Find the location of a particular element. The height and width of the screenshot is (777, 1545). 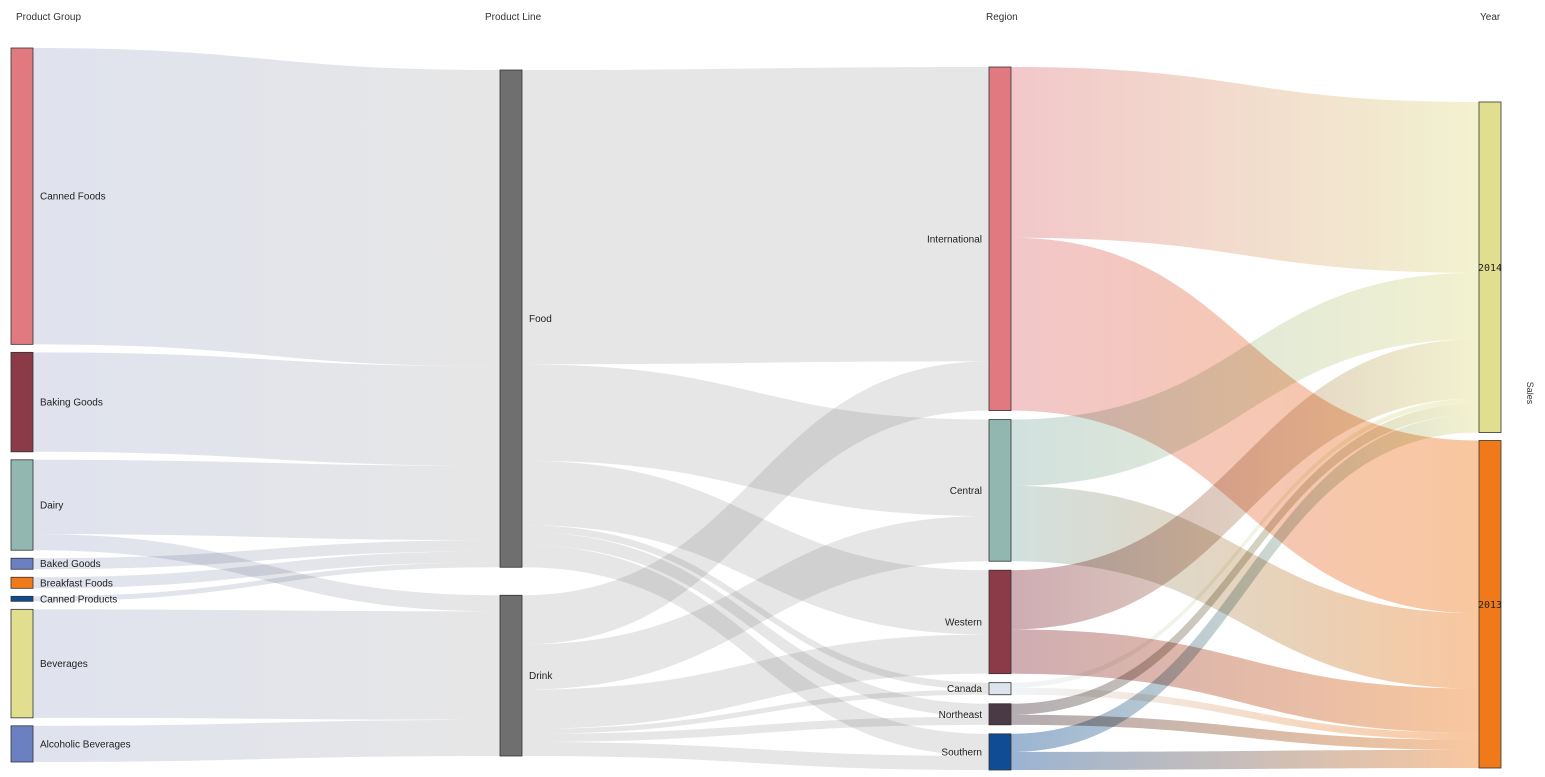

node-breakfast_foods is located at coordinates (22, 582).